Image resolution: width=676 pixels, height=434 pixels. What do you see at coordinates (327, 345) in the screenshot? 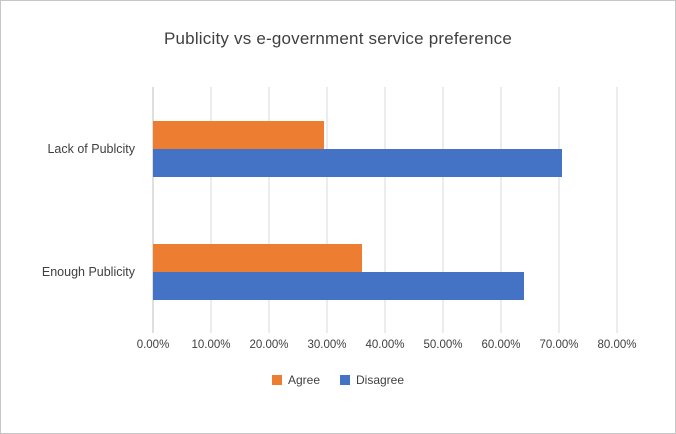
I see `x-tick-label: 30.00%` at bounding box center [327, 345].